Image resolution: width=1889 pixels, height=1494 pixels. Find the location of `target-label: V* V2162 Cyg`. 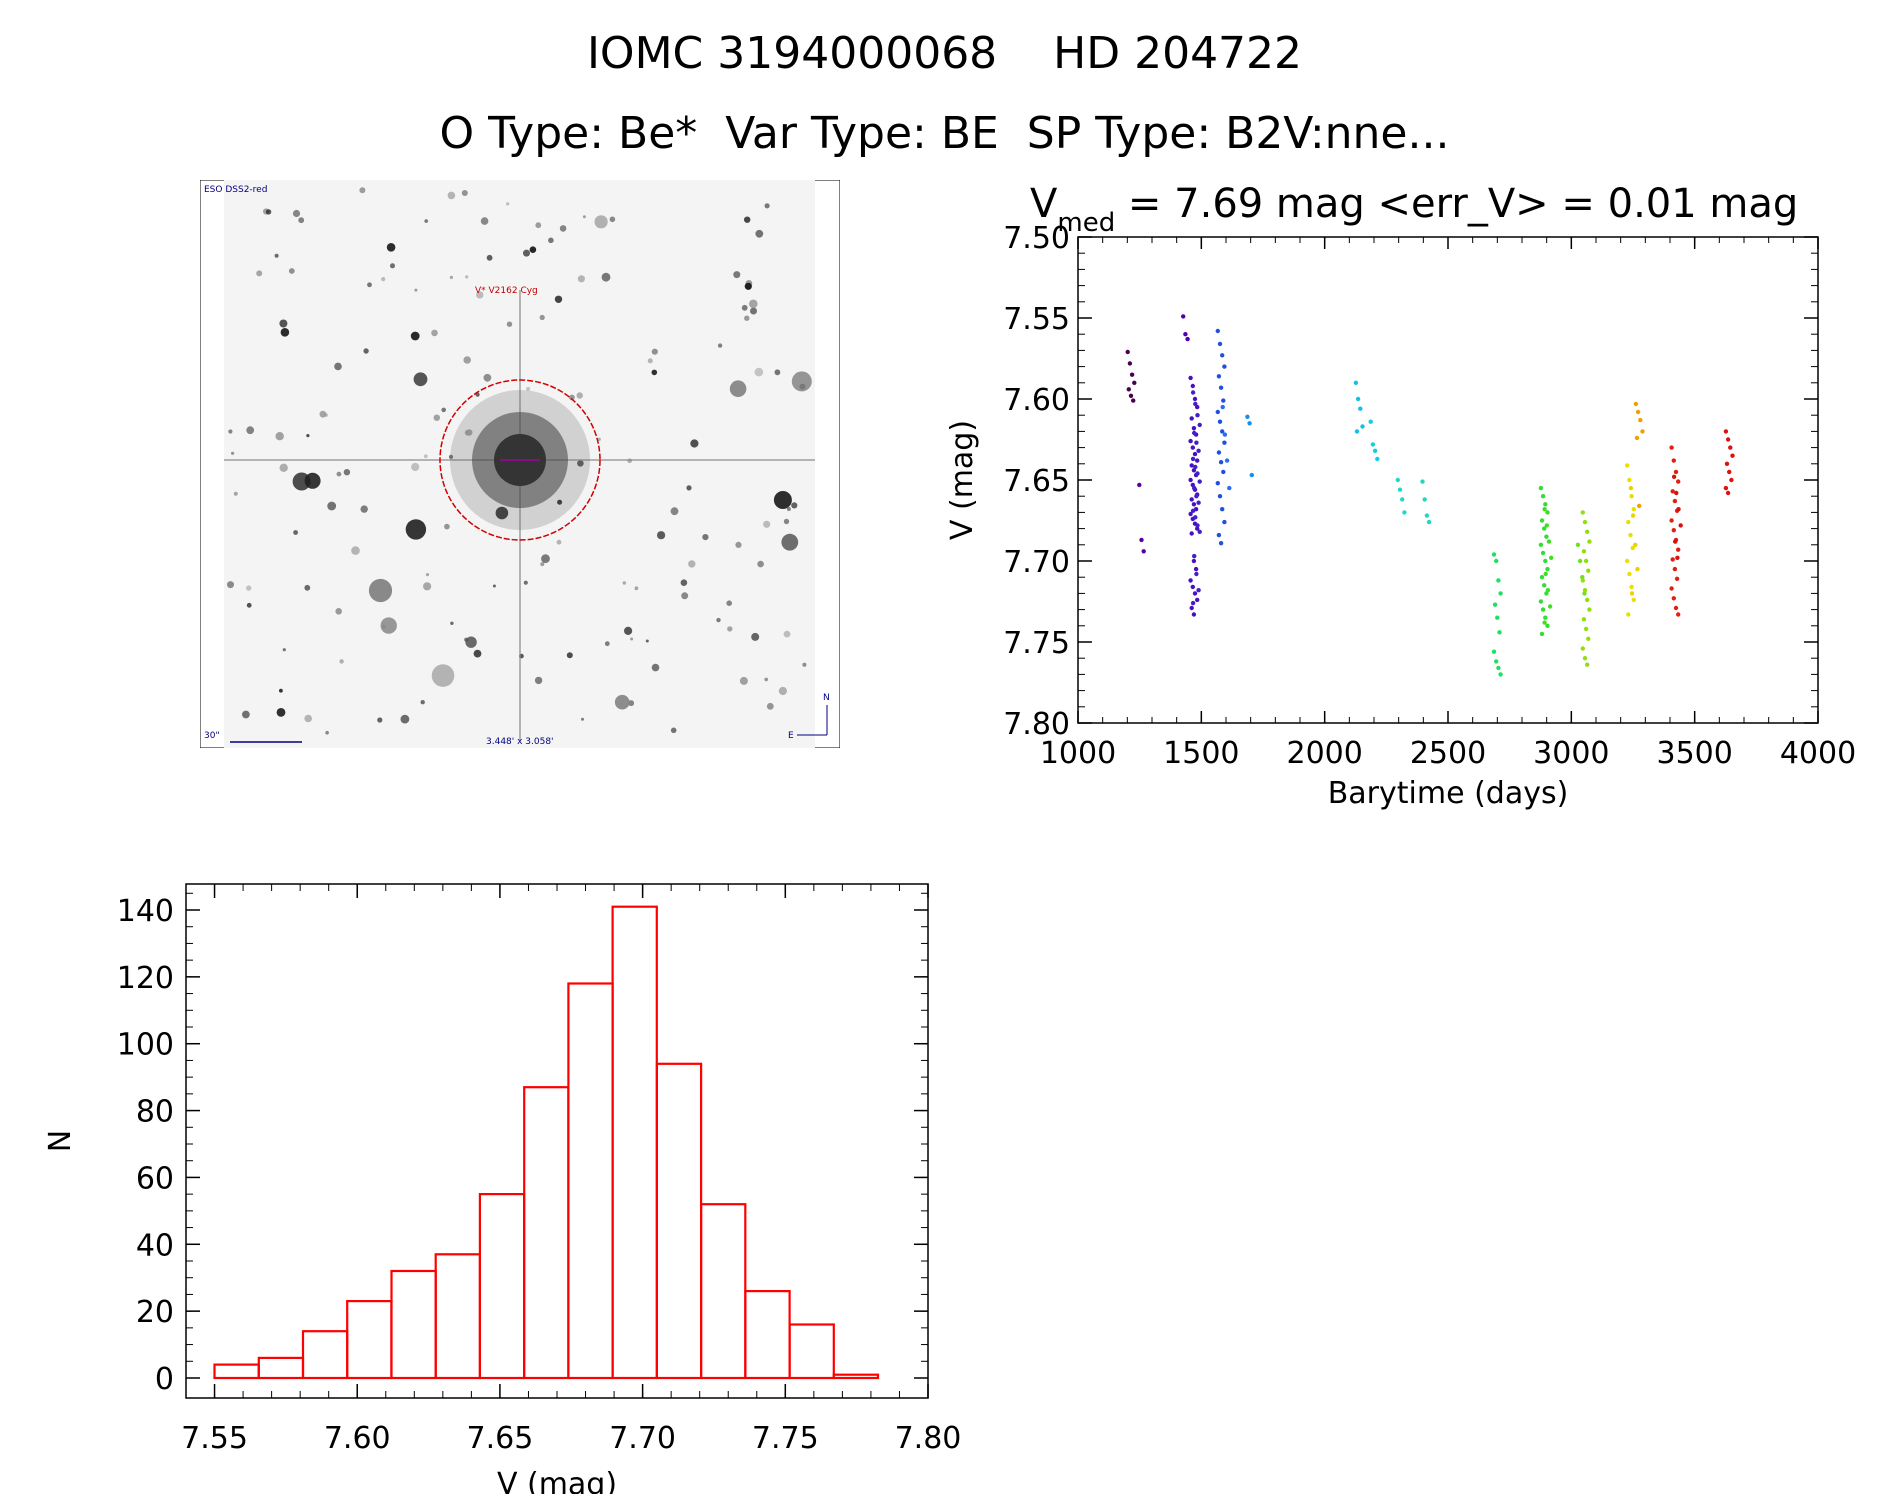

target-label: V* V2162 Cyg is located at coordinates (506, 291).